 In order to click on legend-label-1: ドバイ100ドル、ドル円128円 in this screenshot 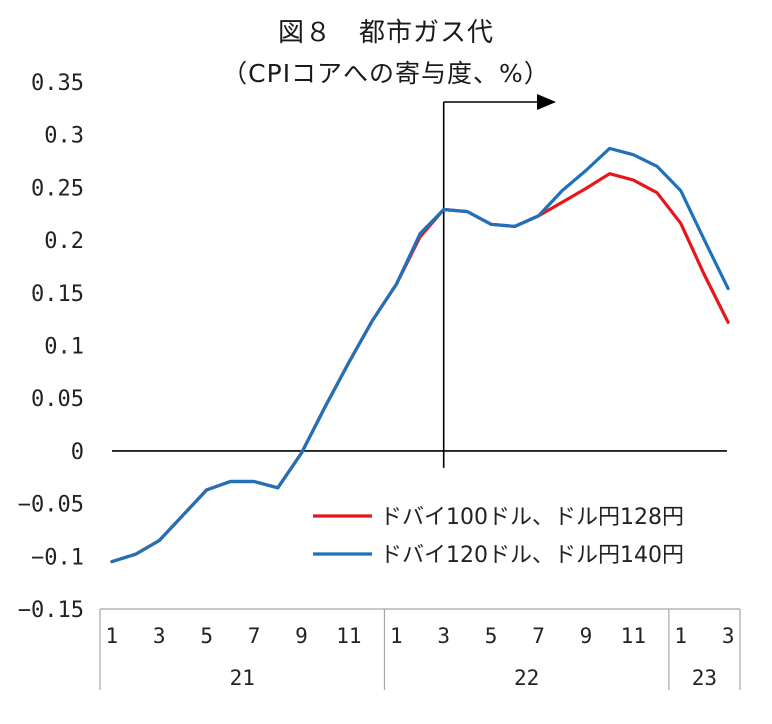, I will do `click(532, 517)`.